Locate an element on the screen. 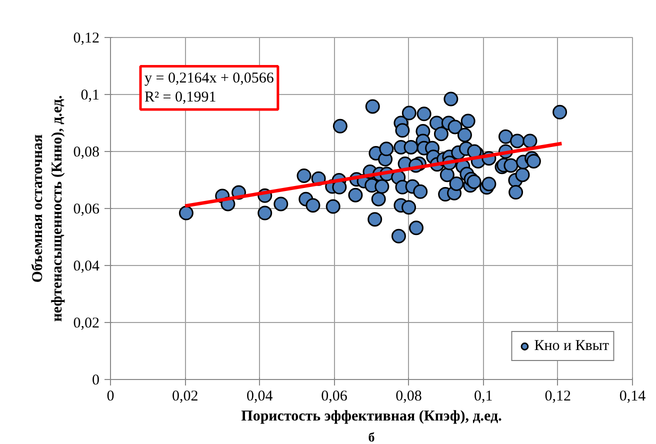  y-tick-label: 0,1 is located at coordinates (90, 96).